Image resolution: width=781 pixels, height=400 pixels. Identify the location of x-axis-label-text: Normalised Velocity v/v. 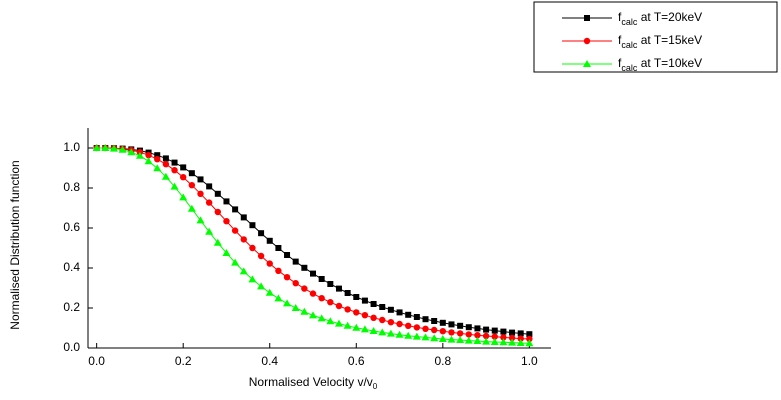
(311, 382).